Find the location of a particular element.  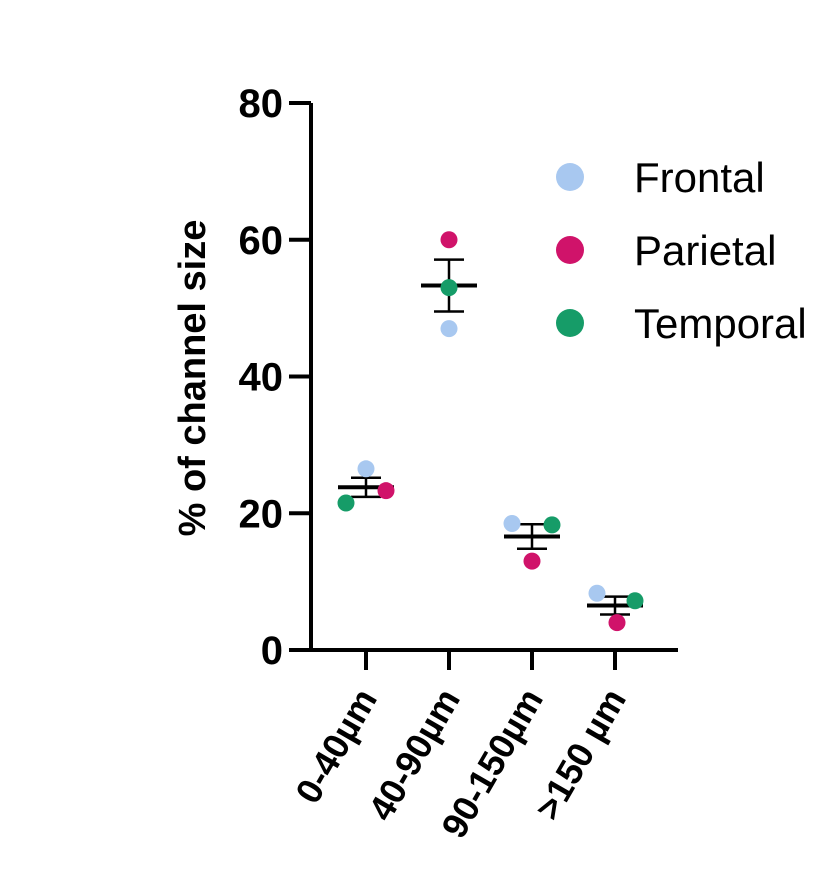

legend-marker-frontal is located at coordinates (570, 177).